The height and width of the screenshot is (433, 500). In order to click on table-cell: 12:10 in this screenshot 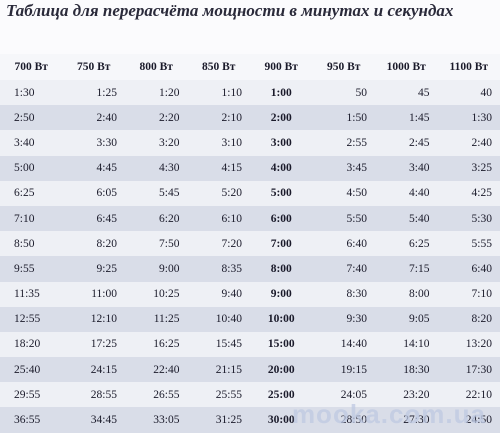, I will do `click(94, 319)`.